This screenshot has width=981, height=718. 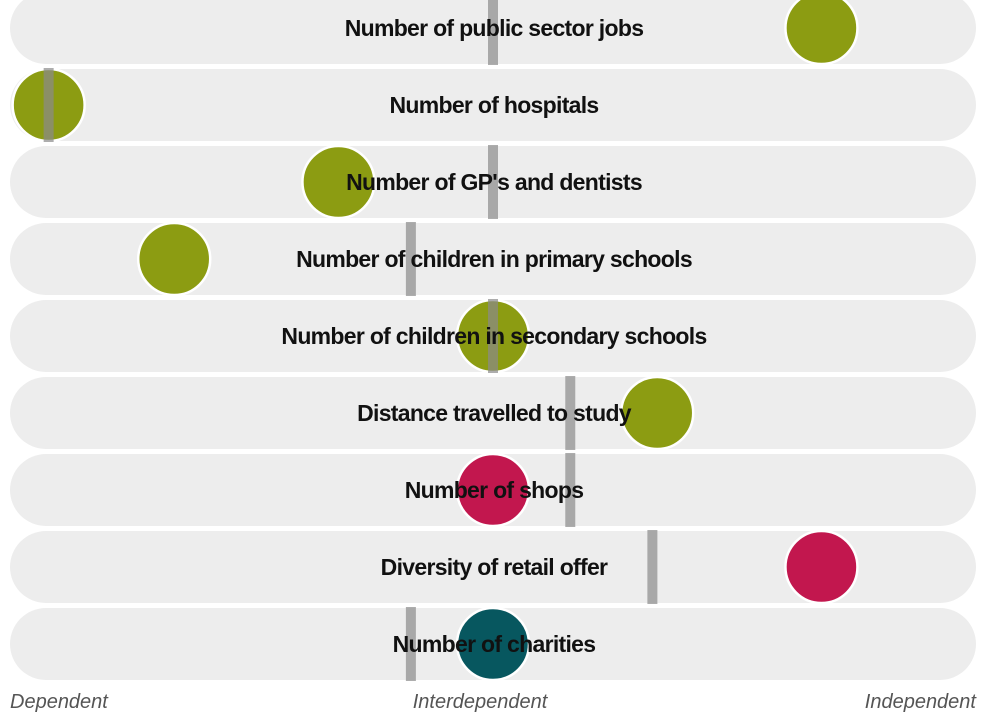 I want to click on chart-row: Number of children in secondary schools, so click(x=493, y=336).